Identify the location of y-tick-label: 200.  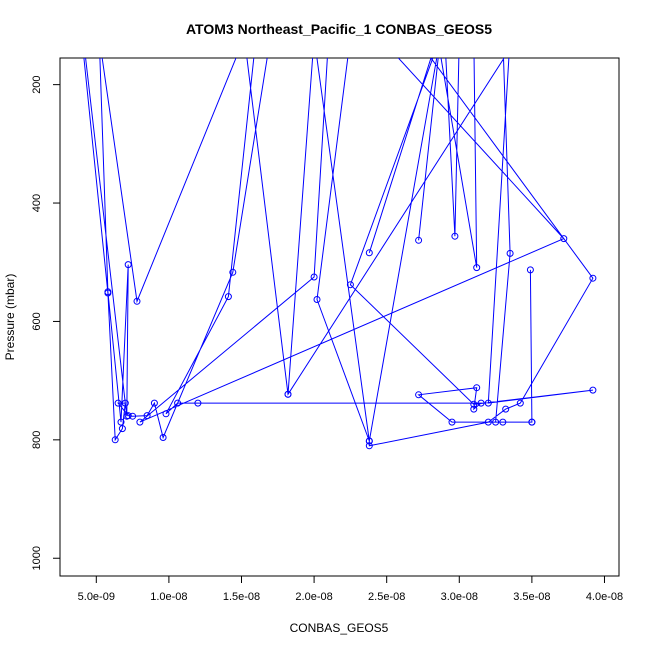
(37, 84).